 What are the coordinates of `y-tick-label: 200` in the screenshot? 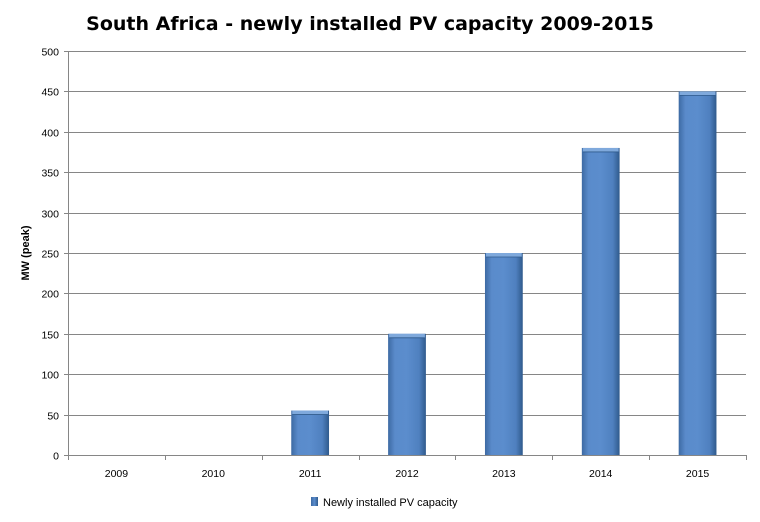 It's located at (50, 295).